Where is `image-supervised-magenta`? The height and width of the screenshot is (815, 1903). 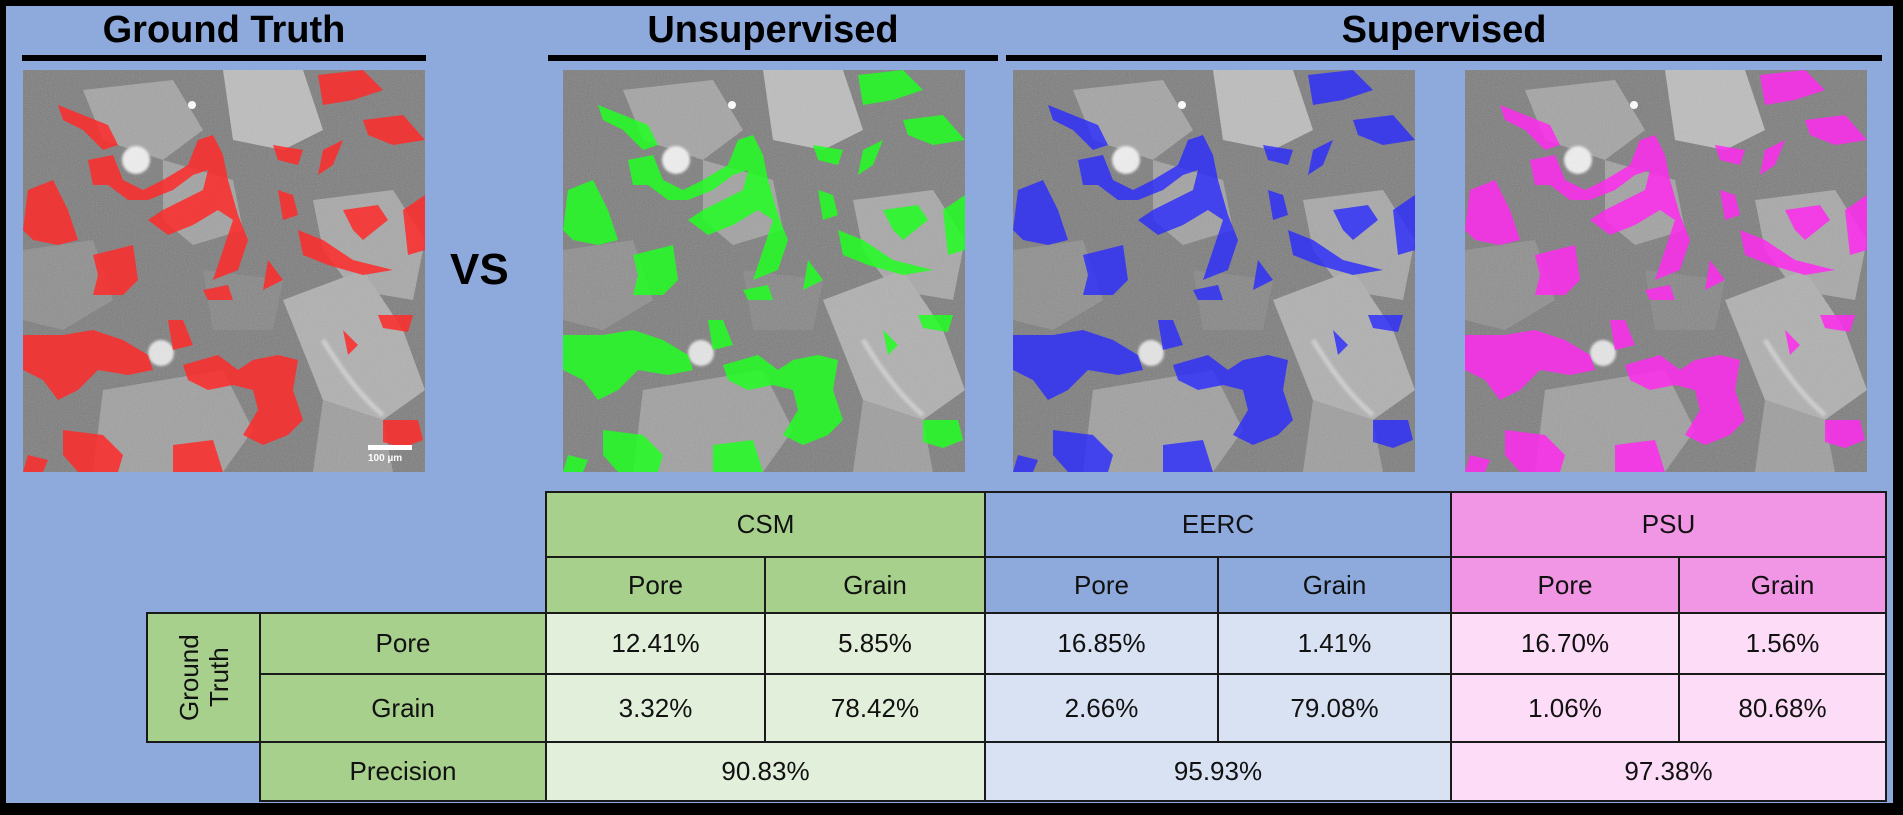 image-supervised-magenta is located at coordinates (1666, 271).